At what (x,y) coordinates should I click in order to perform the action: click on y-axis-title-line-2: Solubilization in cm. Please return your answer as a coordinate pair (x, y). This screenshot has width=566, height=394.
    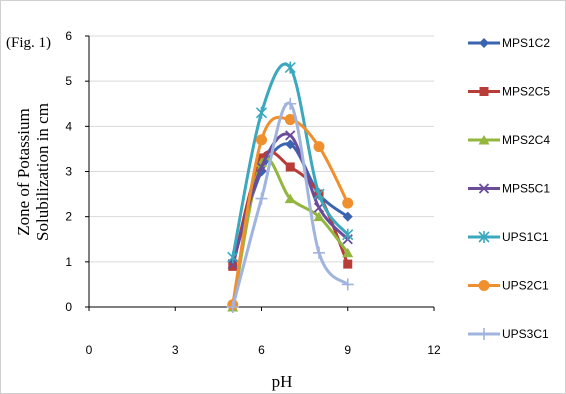
    Looking at the image, I should click on (42, 172).